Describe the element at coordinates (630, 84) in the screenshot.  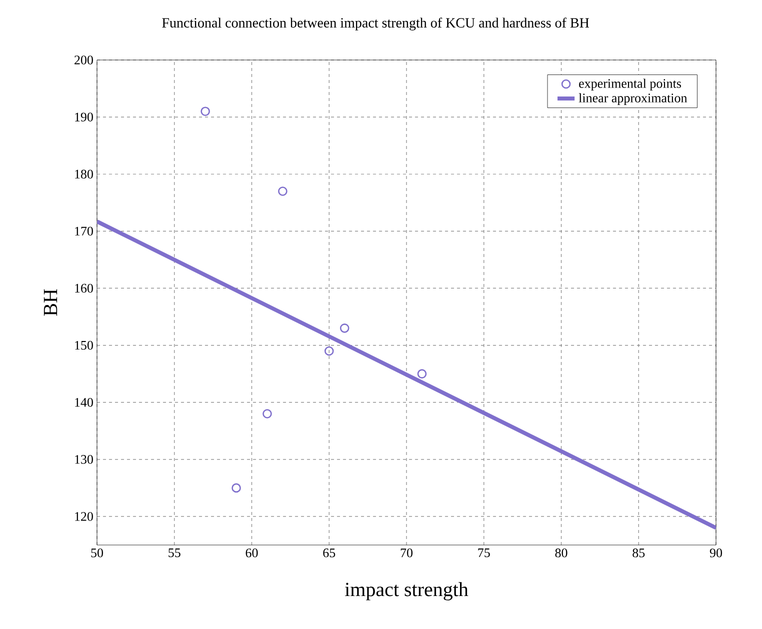
I see `legend-label: experimental points` at that location.